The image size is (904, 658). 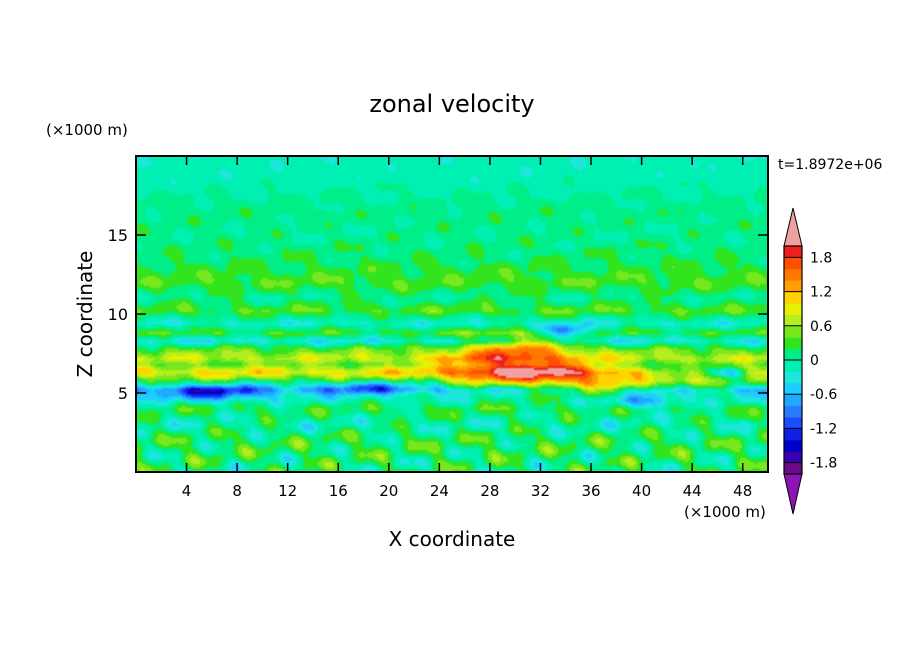 I want to click on x-tick-label: 28, so click(x=489, y=491).